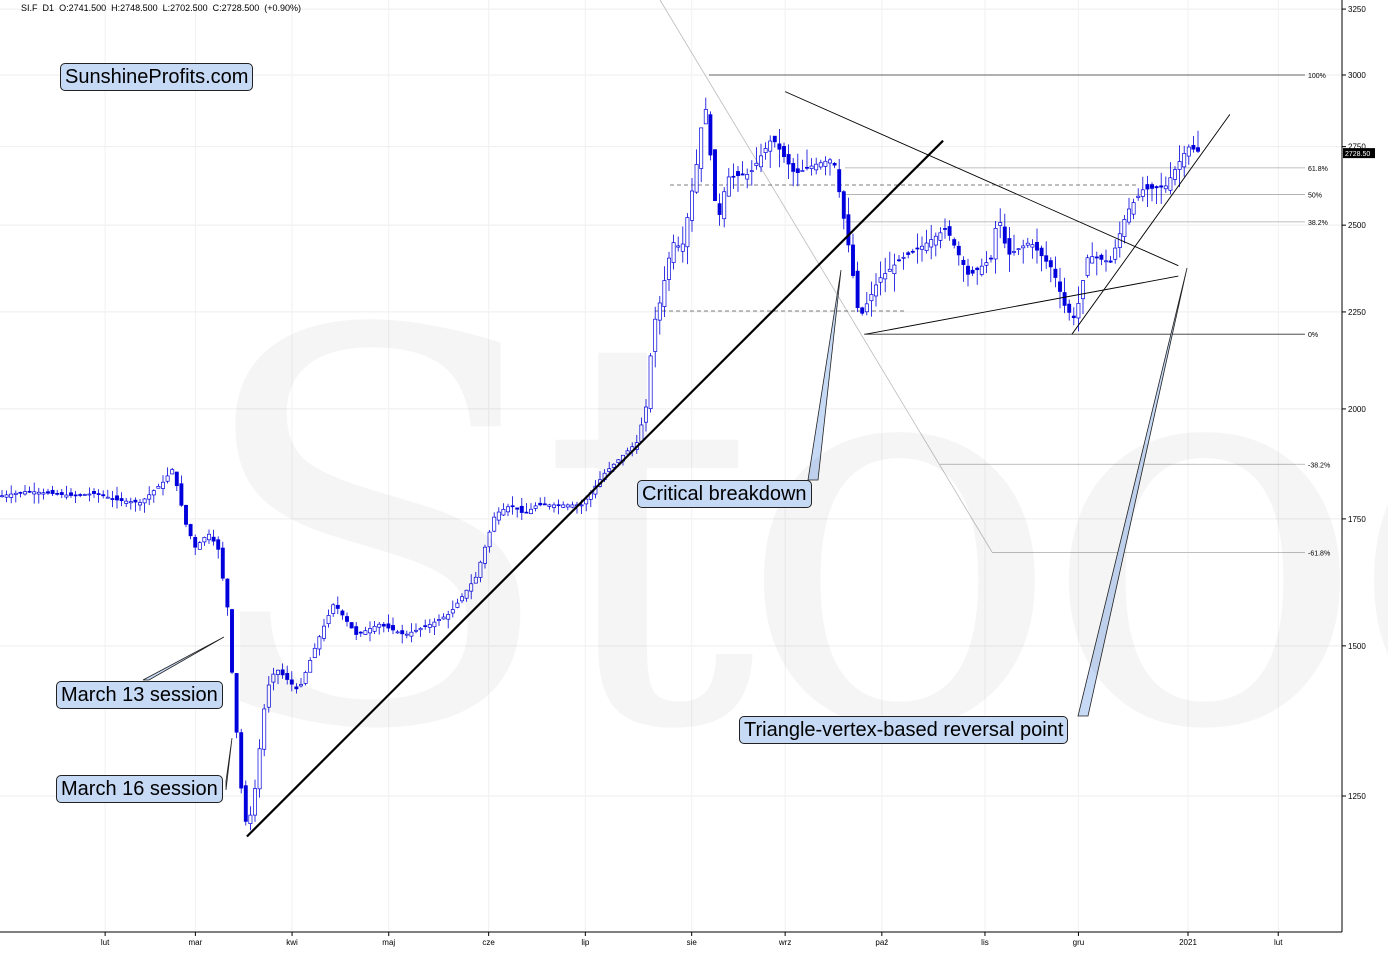 Image resolution: width=1388 pixels, height=954 pixels. I want to click on trendline, so click(1022, 305).